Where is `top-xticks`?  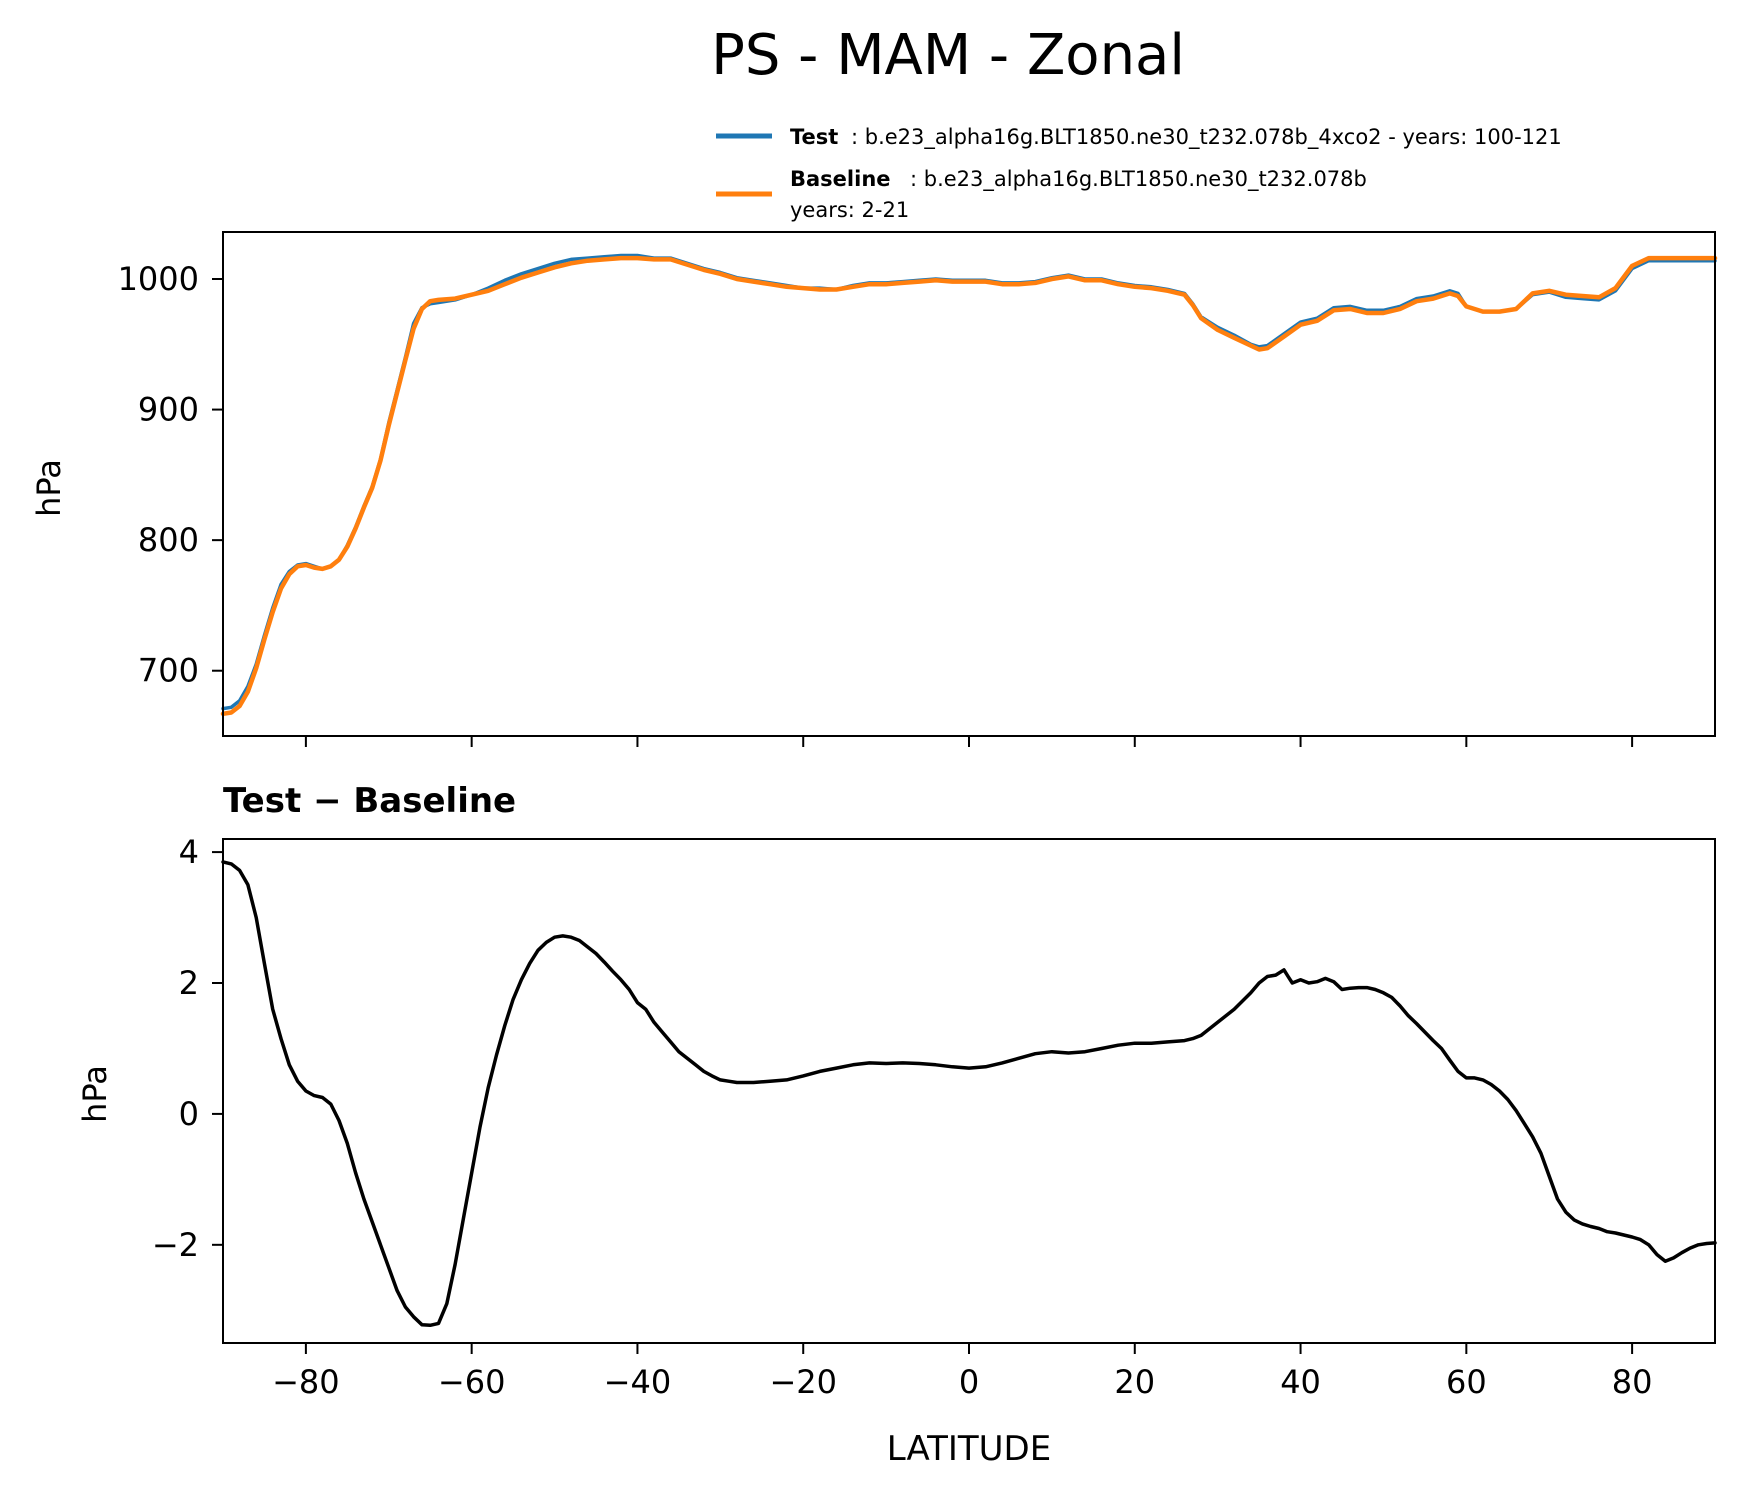 top-xticks is located at coordinates (969, 741).